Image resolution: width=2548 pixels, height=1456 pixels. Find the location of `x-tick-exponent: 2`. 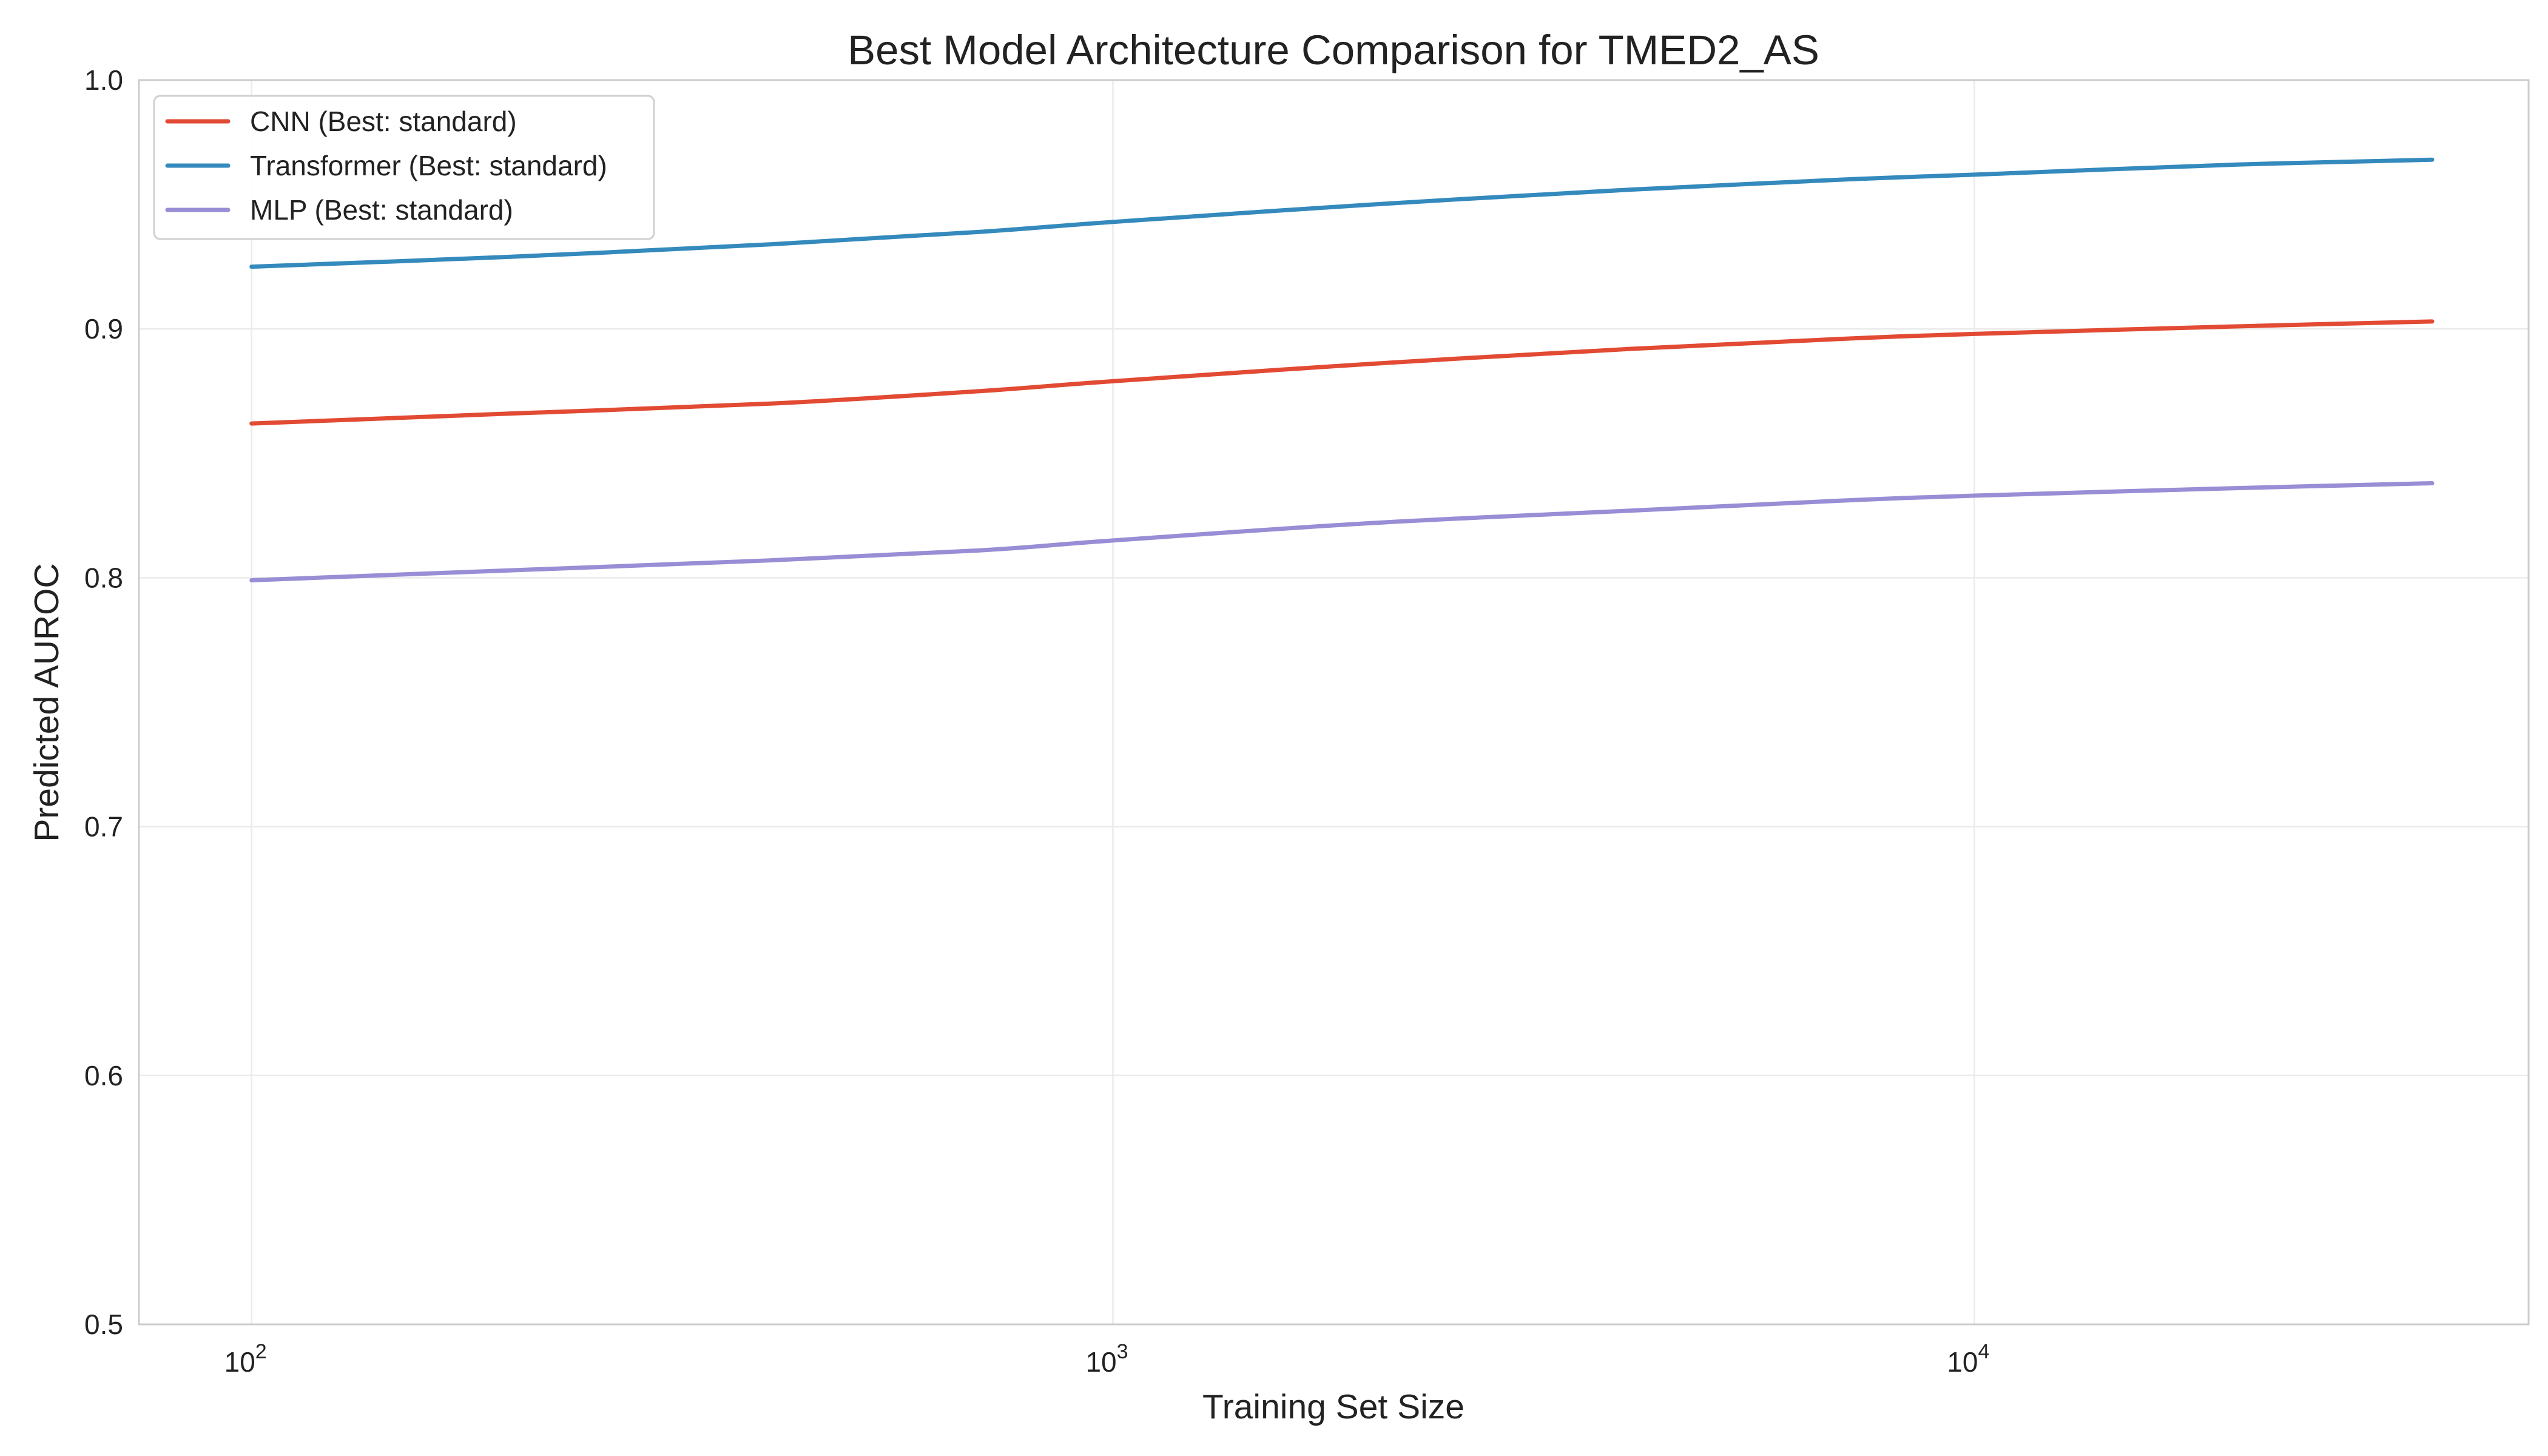

x-tick-exponent: 2 is located at coordinates (261, 1351).